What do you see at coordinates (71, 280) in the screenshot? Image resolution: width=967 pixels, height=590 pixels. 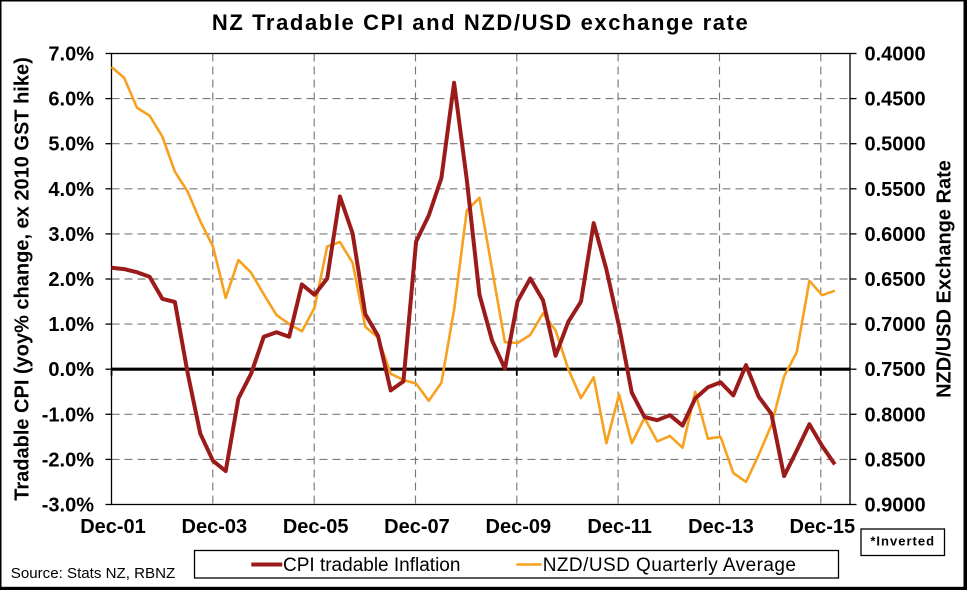 I see `svg-text: 2.0%` at bounding box center [71, 280].